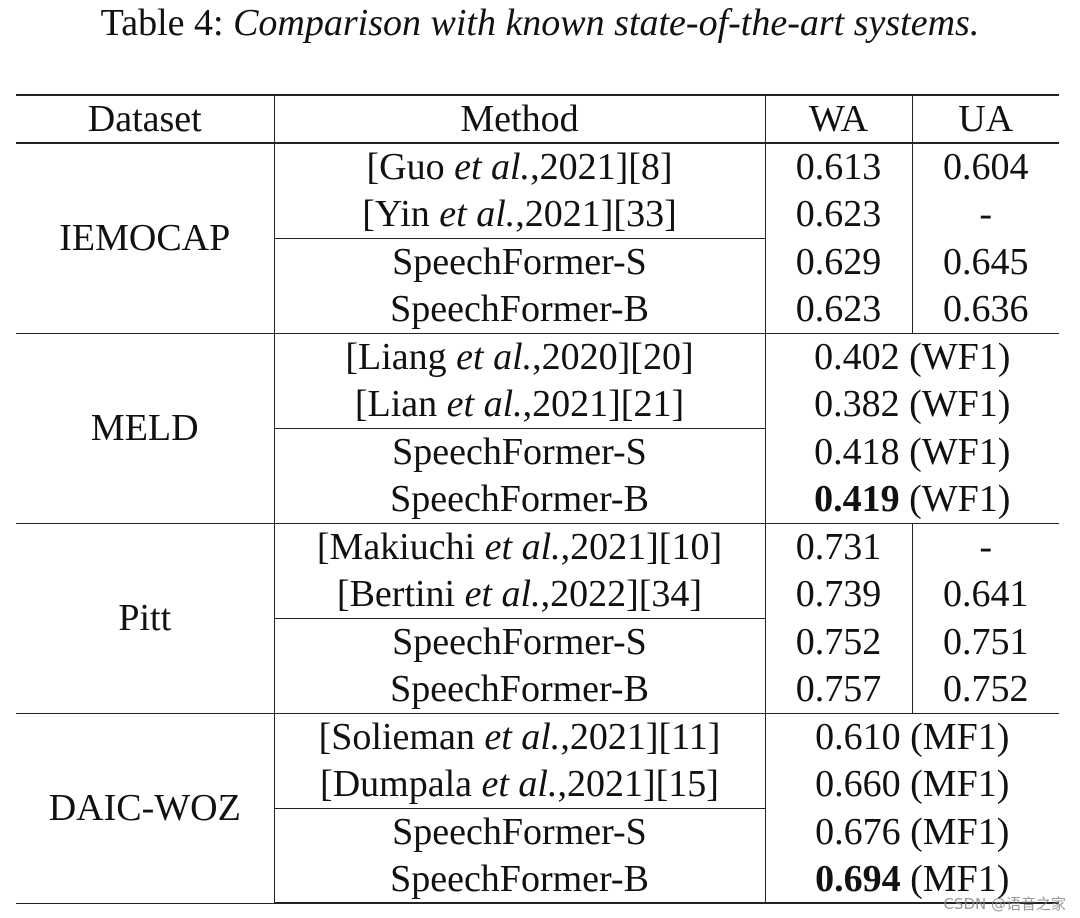  What do you see at coordinates (857, 451) in the screenshot?
I see `score-value: 0.418` at bounding box center [857, 451].